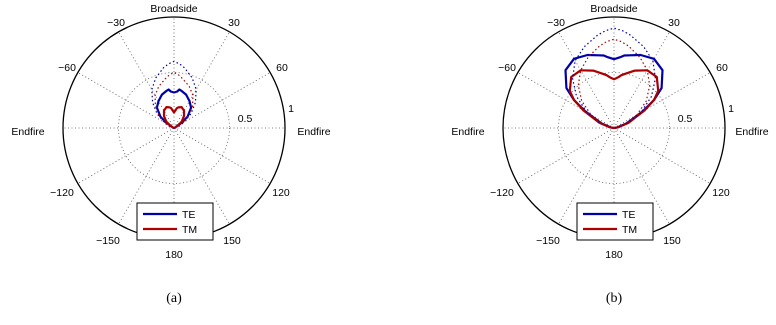 Image resolution: width=776 pixels, height=325 pixels. I want to click on legend-a: TE TM, so click(175, 221).